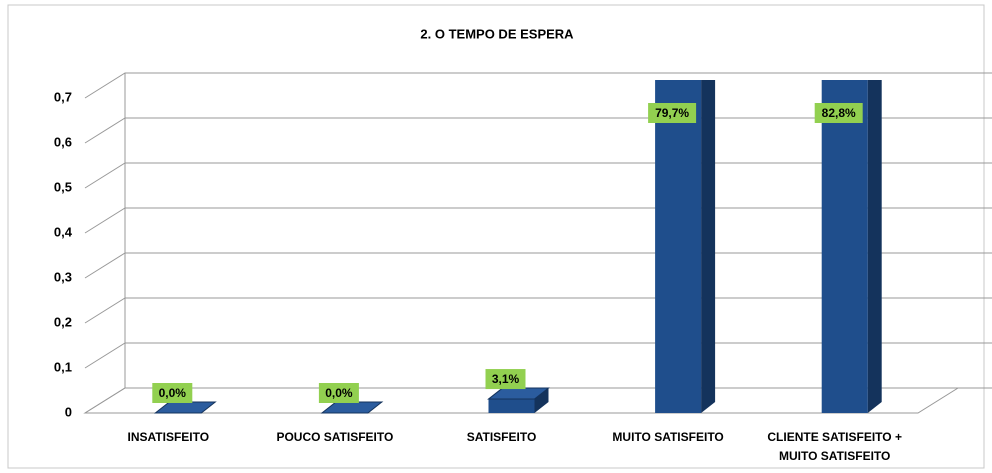 This screenshot has width=992, height=473. What do you see at coordinates (538, 85) in the screenshot?
I see `grid-line` at bounding box center [538, 85].